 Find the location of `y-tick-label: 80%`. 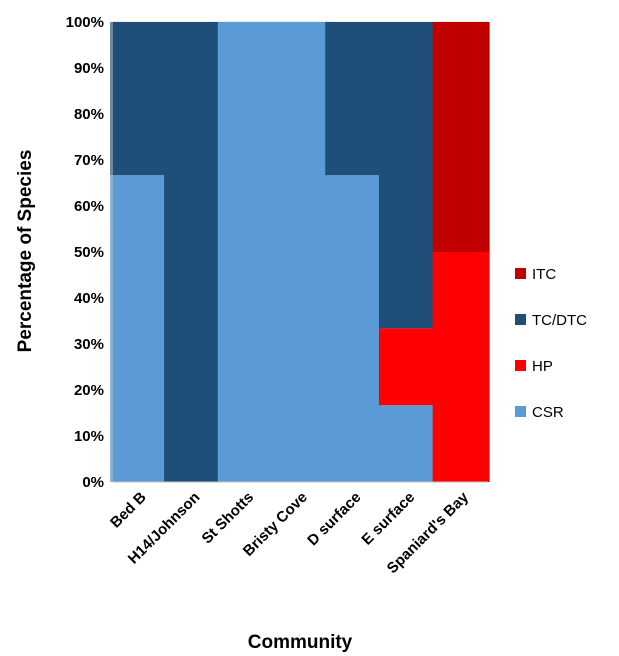

y-tick-label: 80% is located at coordinates (89, 114).